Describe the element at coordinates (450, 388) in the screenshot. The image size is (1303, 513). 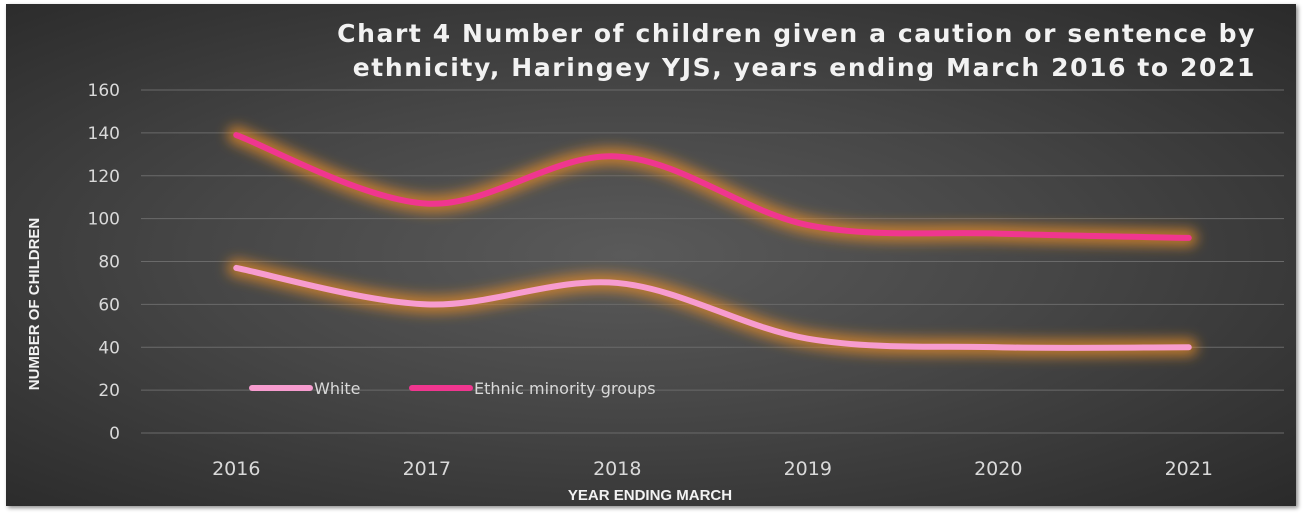
I see `legend: White Ethnic minority groups` at that location.